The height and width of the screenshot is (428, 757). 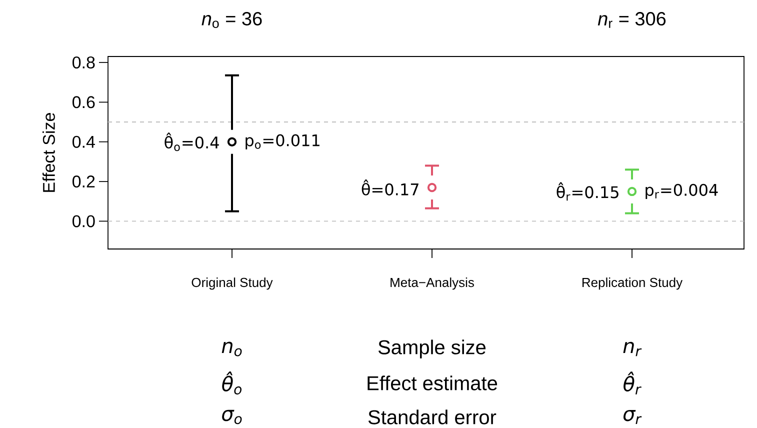 What do you see at coordinates (682, 192) in the screenshot?
I see `annotation: p$_{r}$=0.004` at bounding box center [682, 192].